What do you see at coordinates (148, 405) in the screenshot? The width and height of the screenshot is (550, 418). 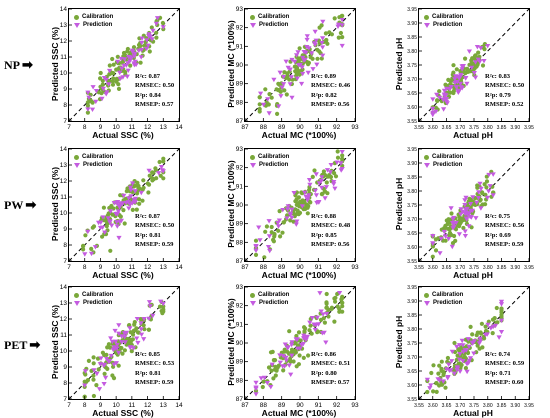 I see `x-tick-label: 12` at bounding box center [148, 405].